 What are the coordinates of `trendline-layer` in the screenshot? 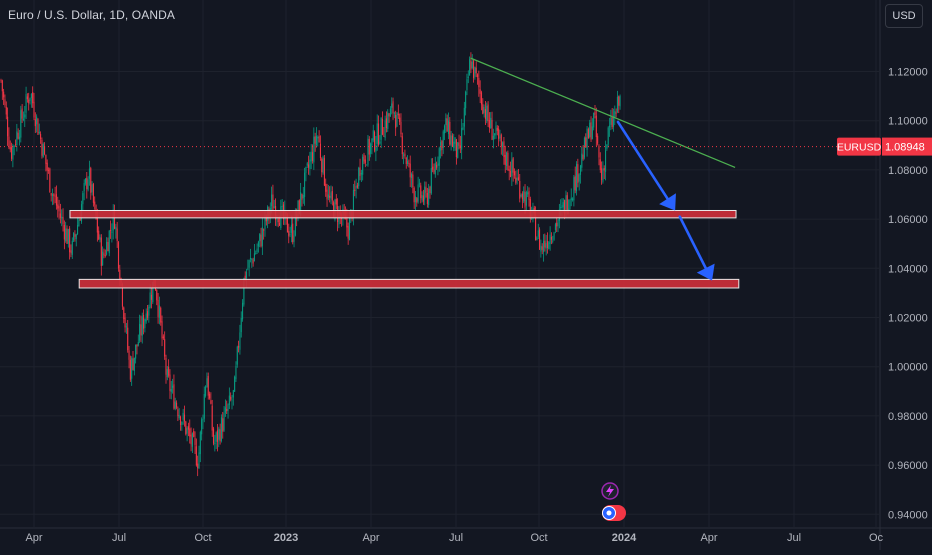 It's located at (603, 113).